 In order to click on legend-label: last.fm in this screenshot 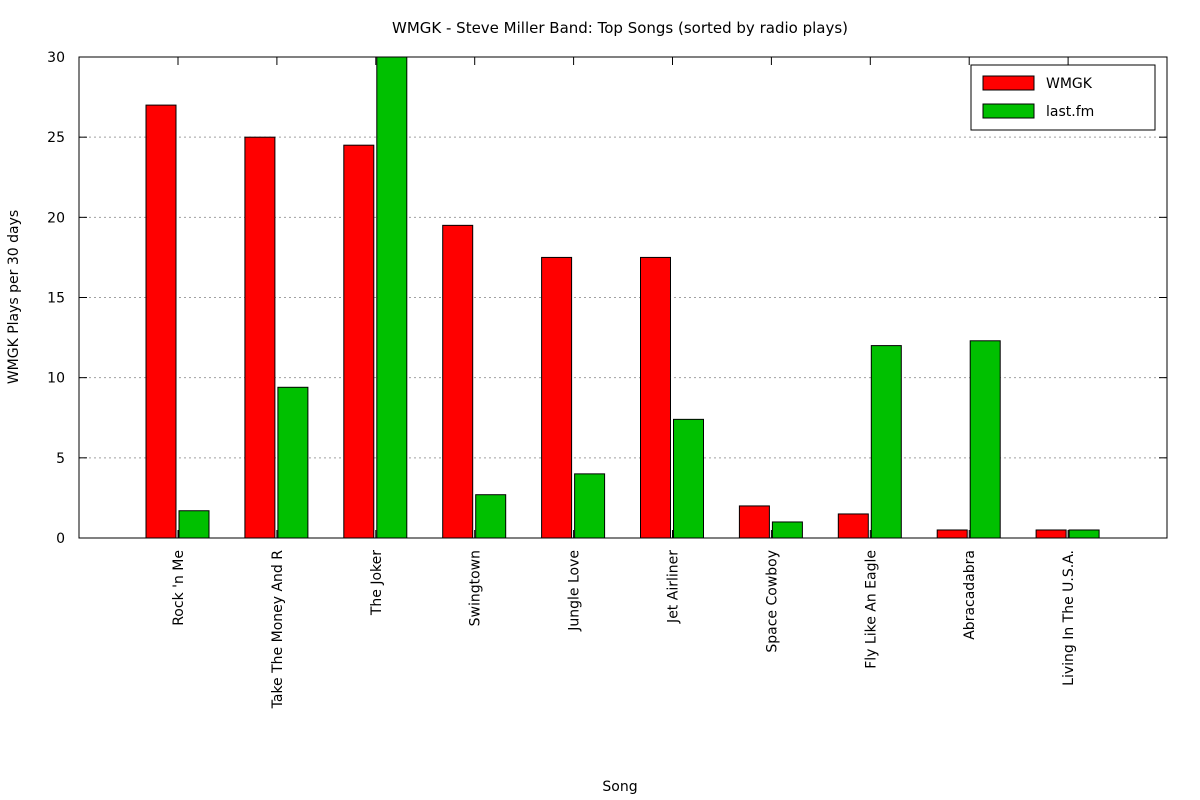, I will do `click(1070, 112)`.